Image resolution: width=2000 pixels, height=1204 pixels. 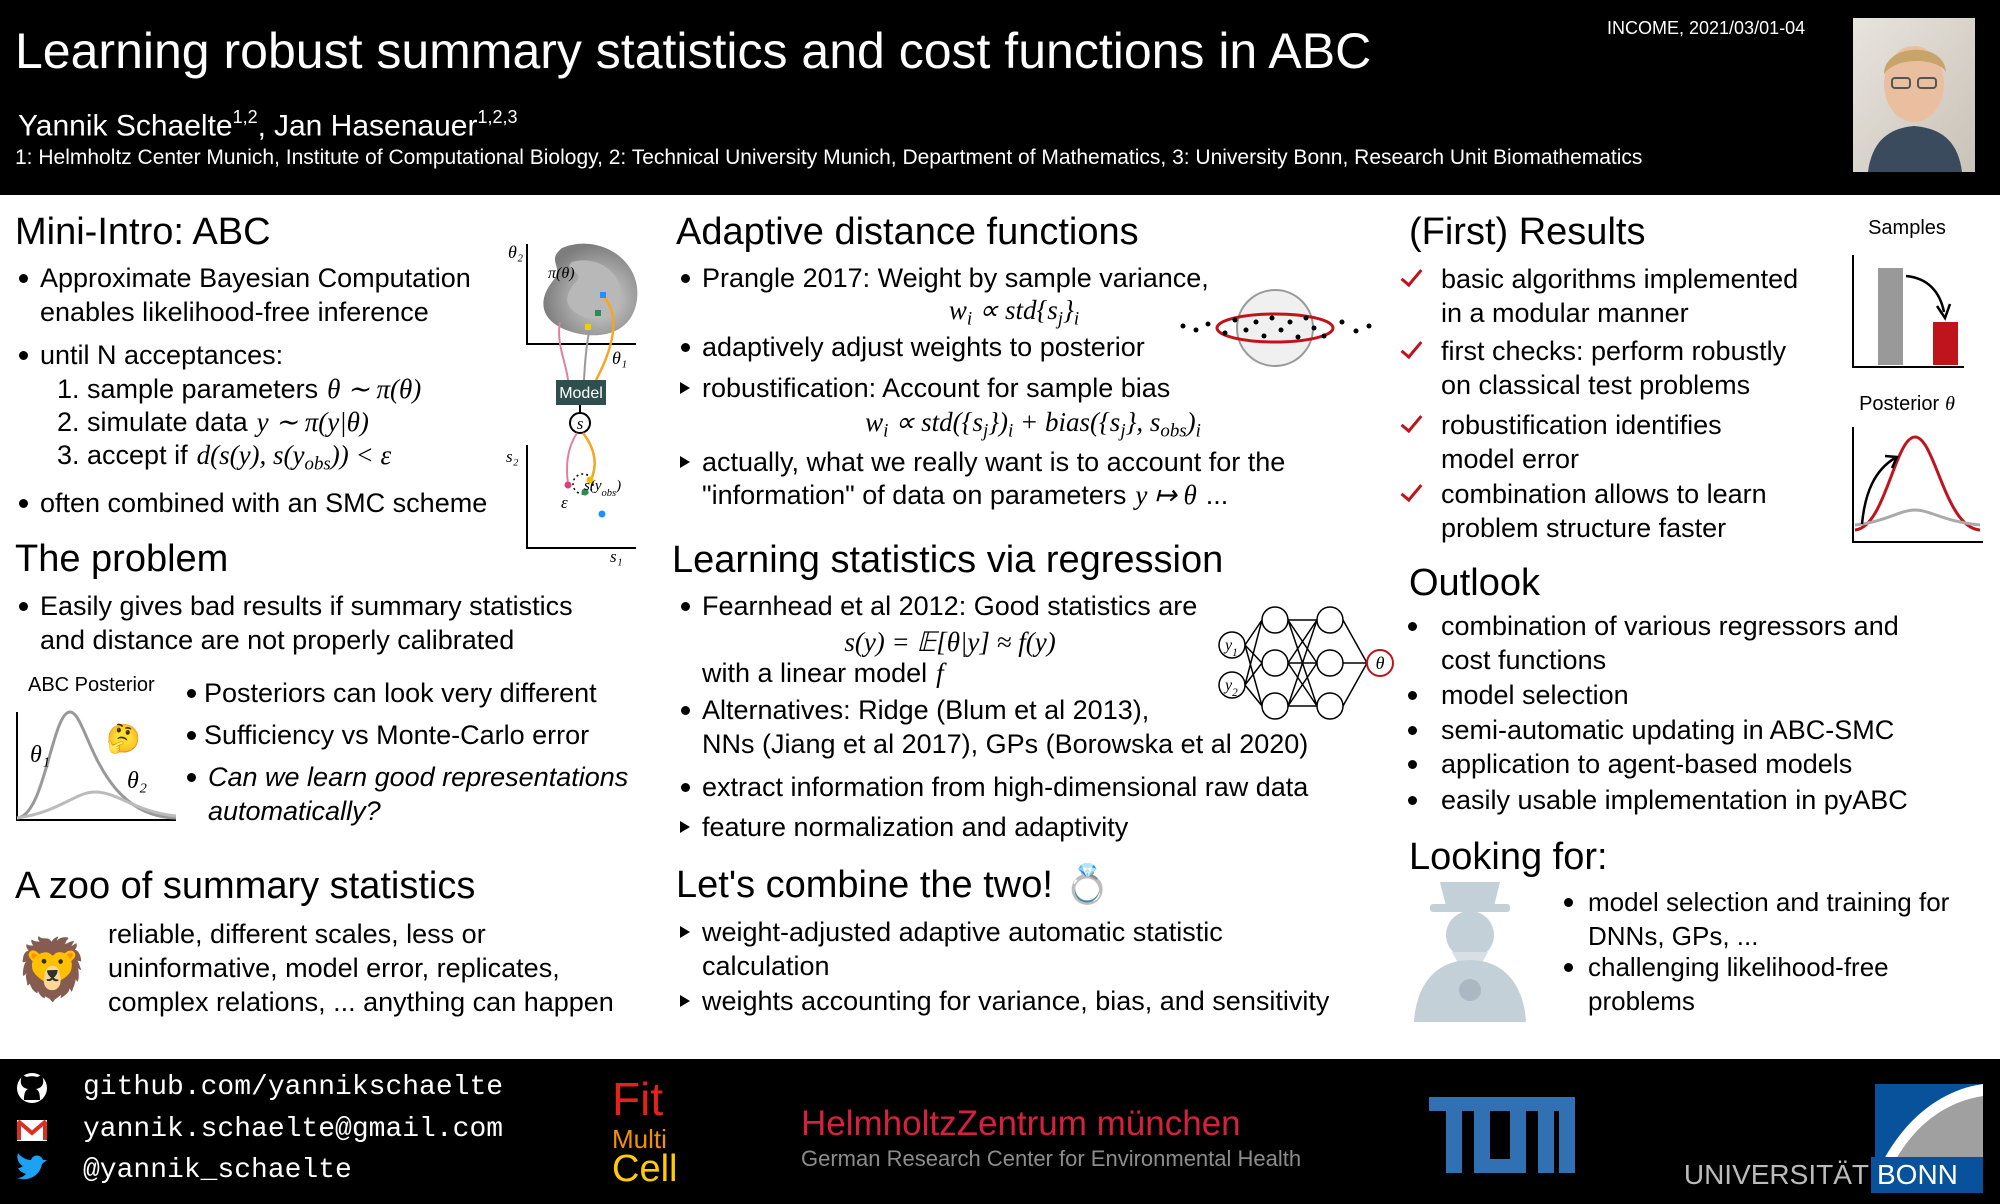 I want to click on text-line: and distance are not properly calibrated, so click(x=277, y=640).